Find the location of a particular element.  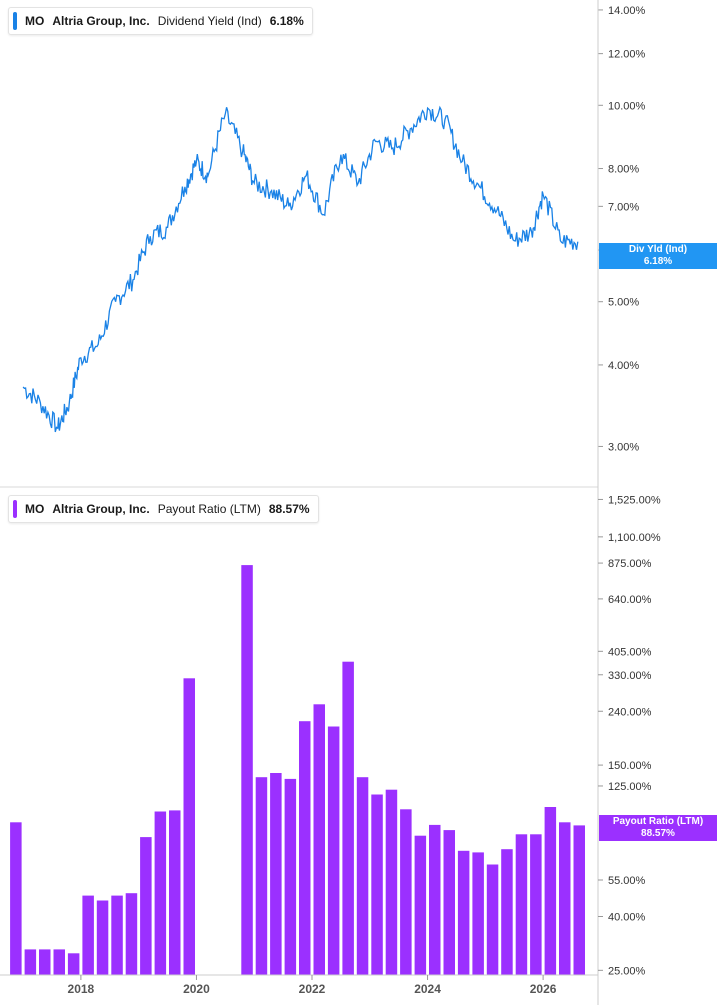

y-tick-label: 1,525.00% is located at coordinates (634, 500).